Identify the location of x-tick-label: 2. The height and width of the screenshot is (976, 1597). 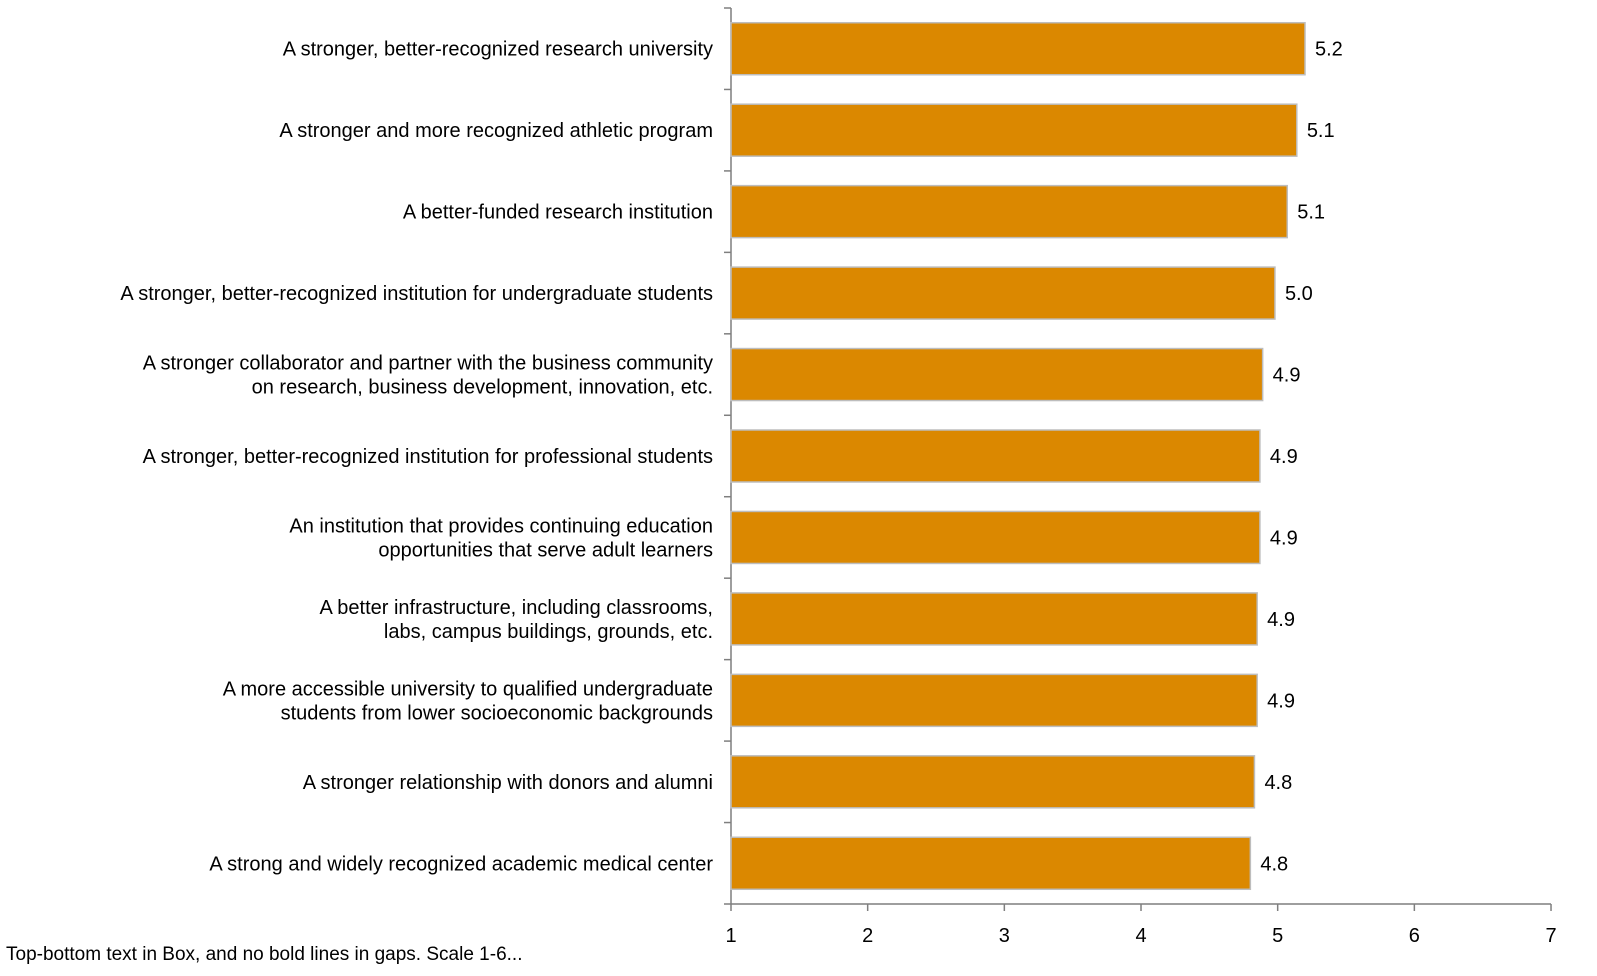
(867, 936).